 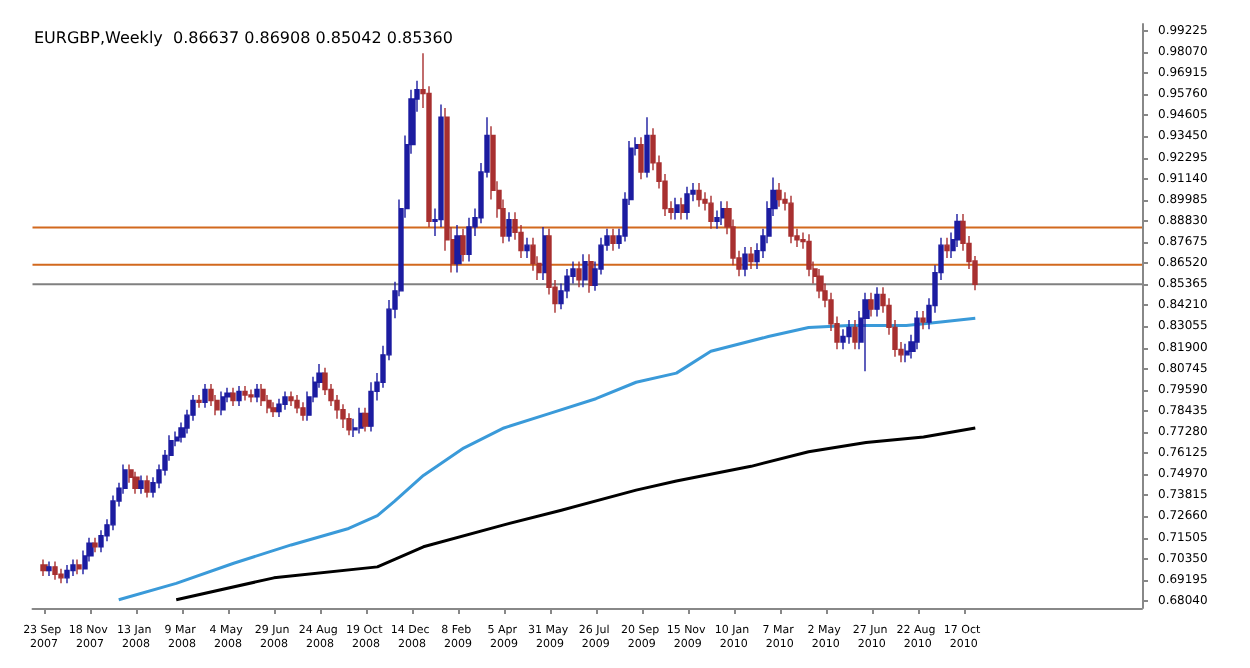 I want to click on chart-title: EURGBP,Weekly 0.86637 0.86908 0.85042 0.85360, so click(x=243, y=38).